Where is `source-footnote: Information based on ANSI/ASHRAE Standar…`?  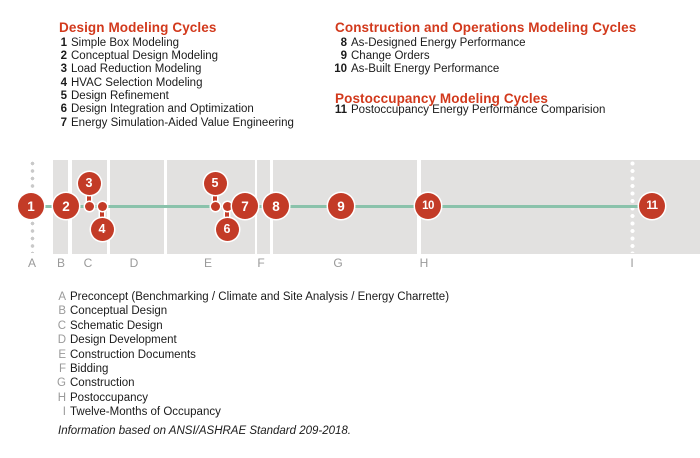
source-footnote: Information based on ANSI/ASHRAE Standar… is located at coordinates (204, 431).